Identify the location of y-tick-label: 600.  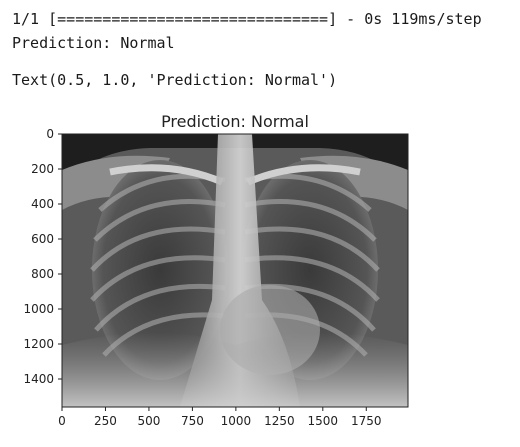
(42, 239).